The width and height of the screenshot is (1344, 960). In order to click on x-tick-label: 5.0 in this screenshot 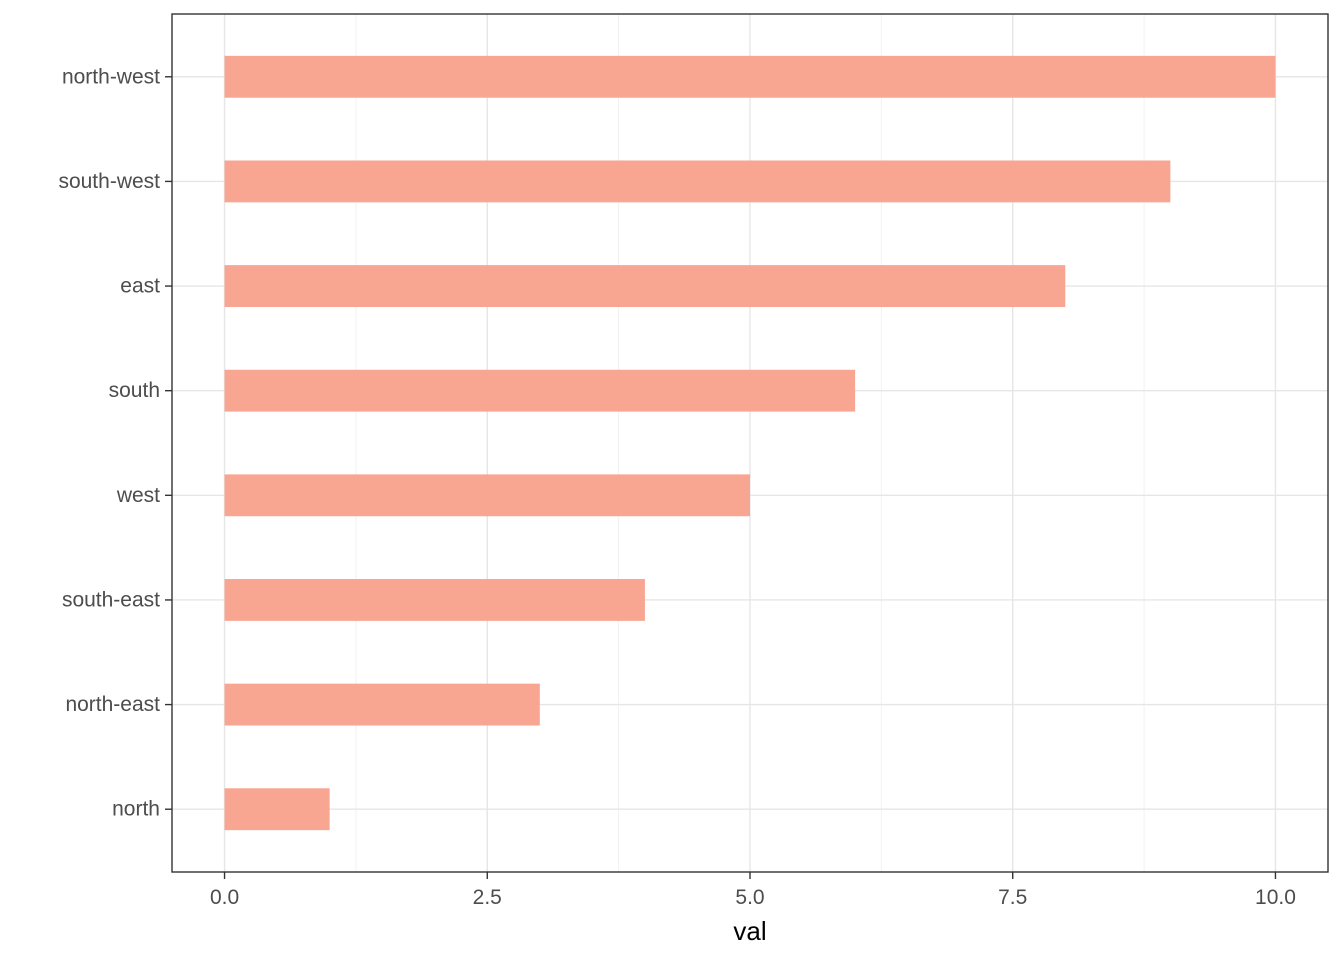, I will do `click(749, 897)`.